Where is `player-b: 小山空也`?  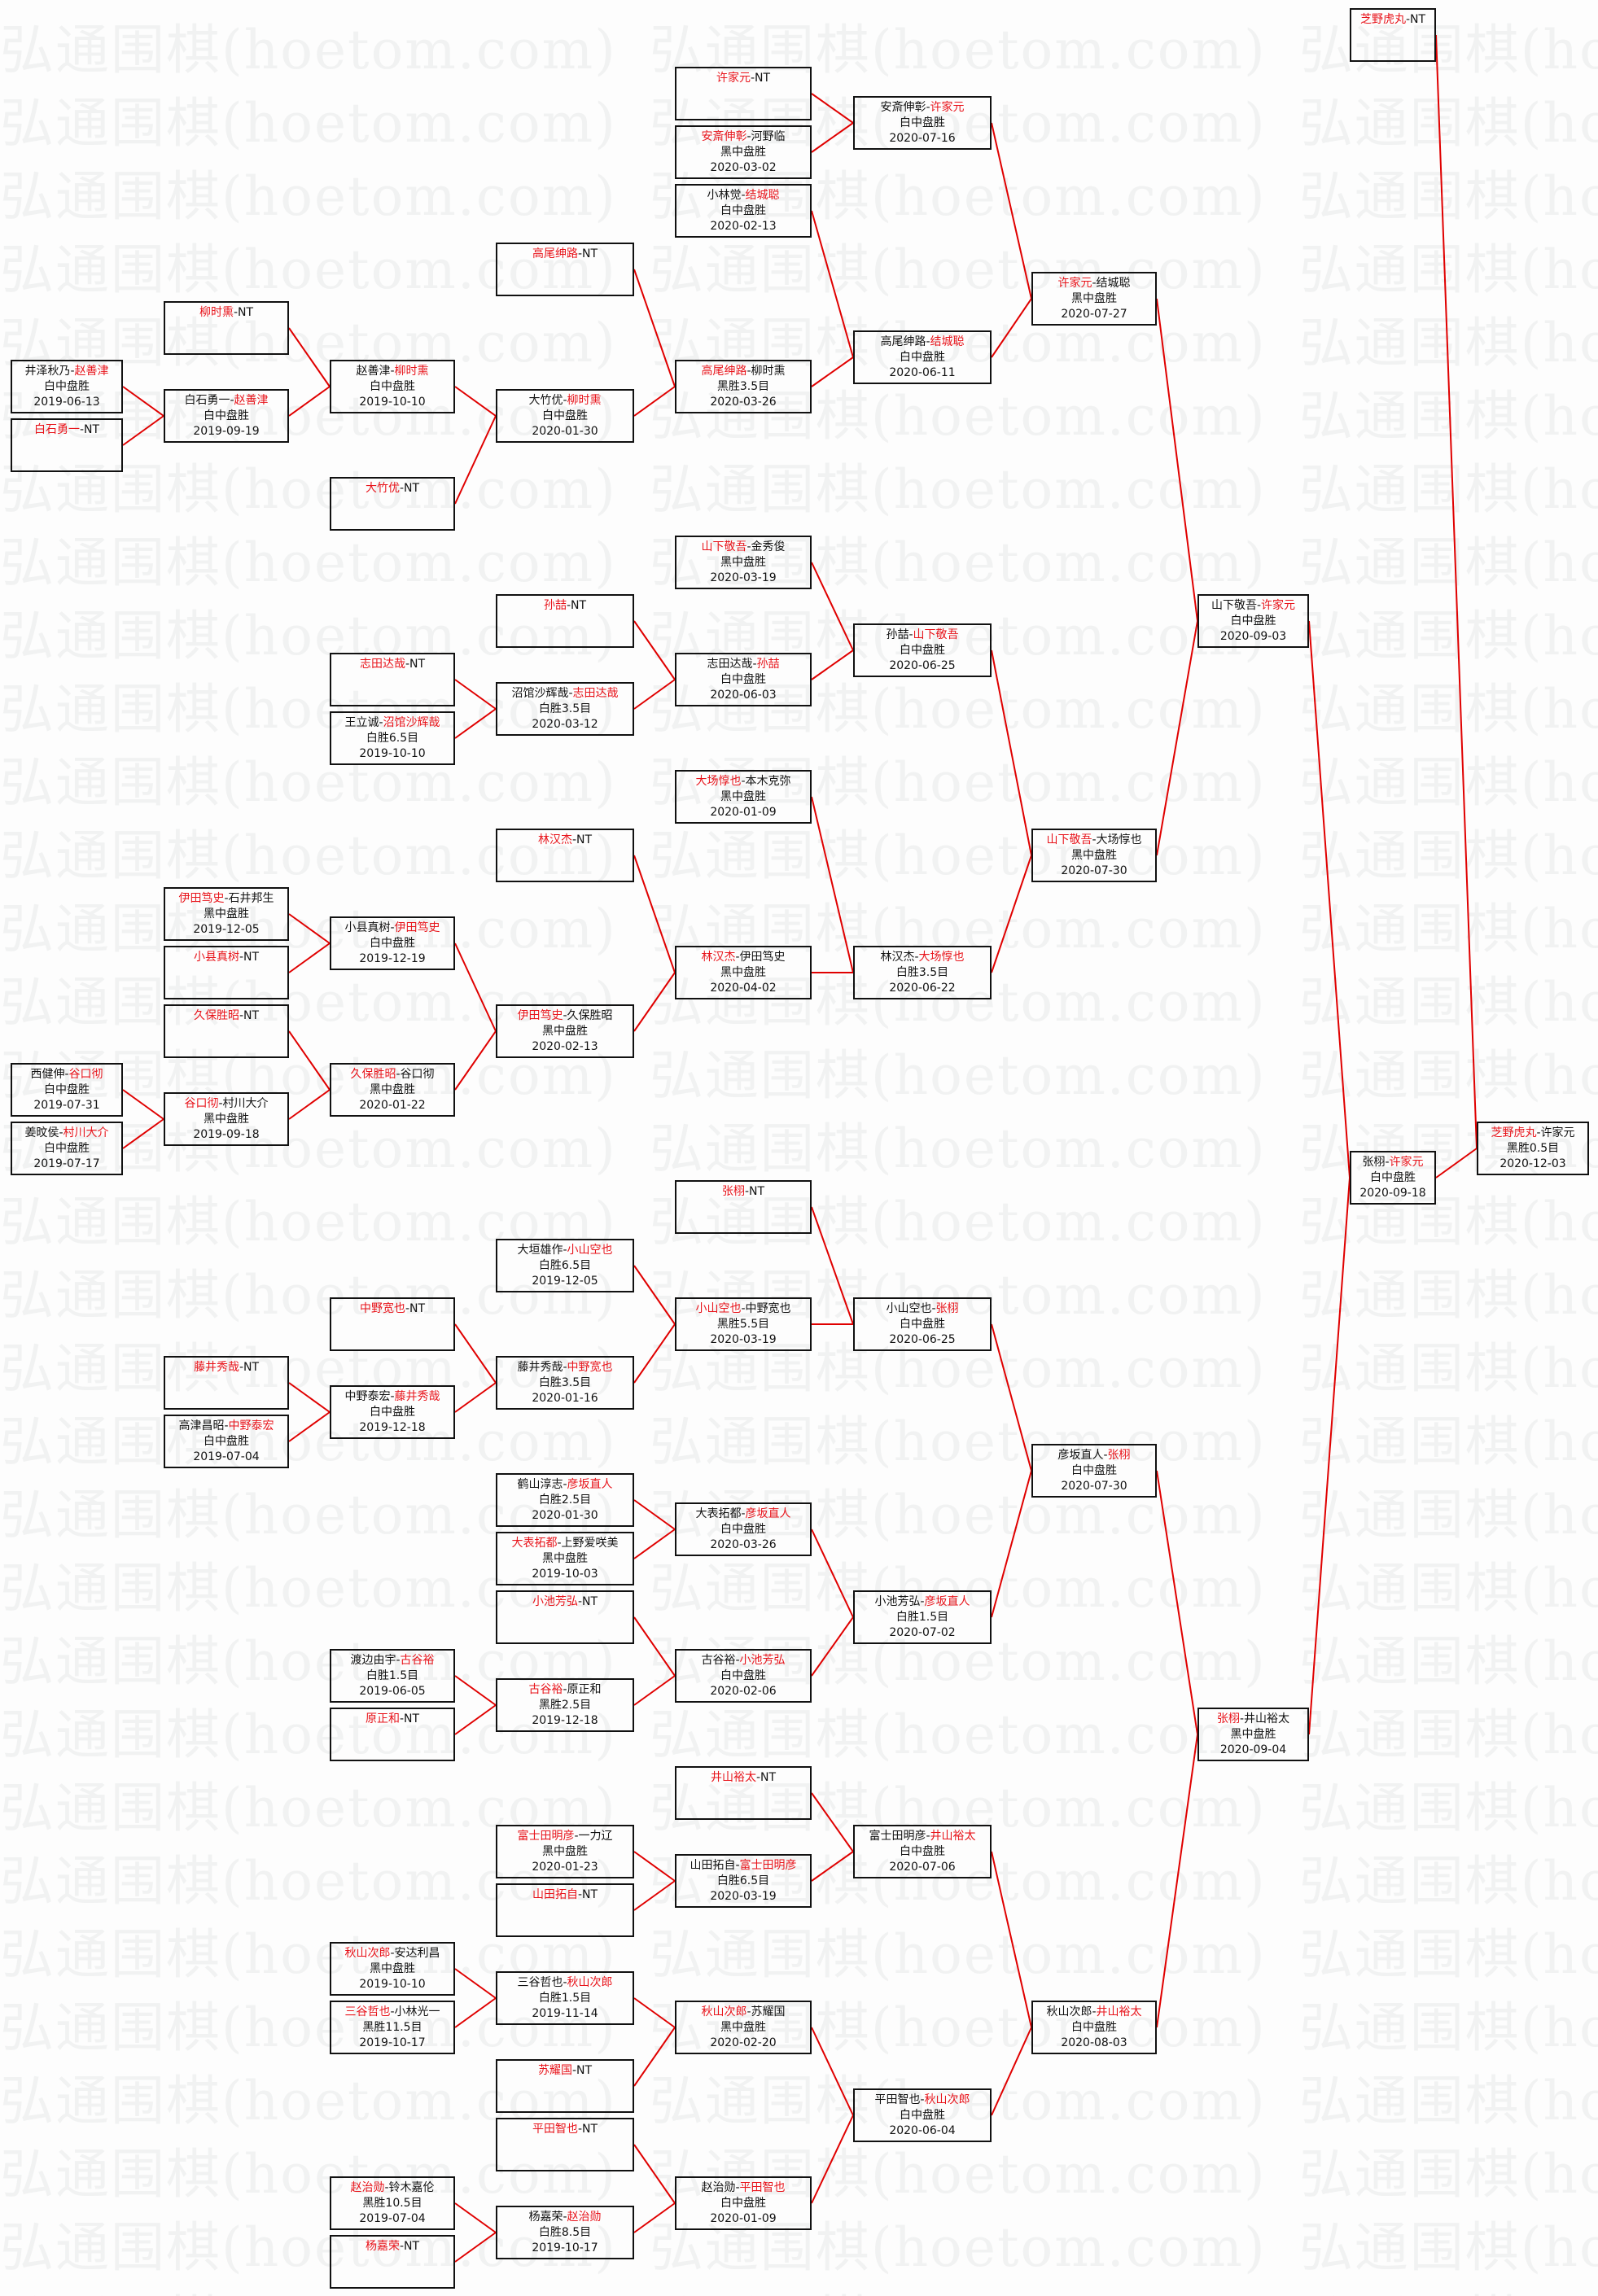
player-b: 小山空也 is located at coordinates (590, 1251).